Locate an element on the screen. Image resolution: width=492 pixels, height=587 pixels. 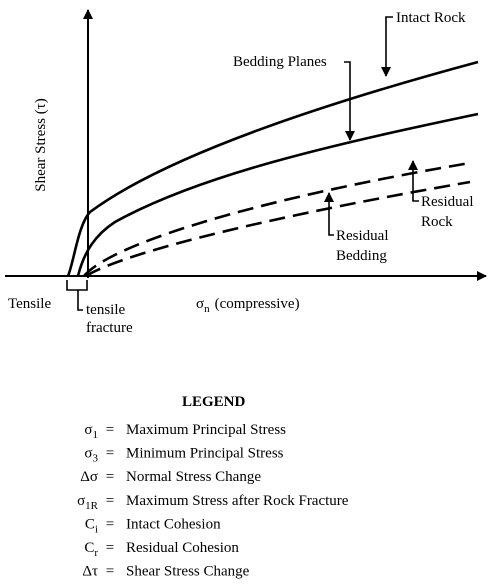
subscript: 1 is located at coordinates (96, 435).